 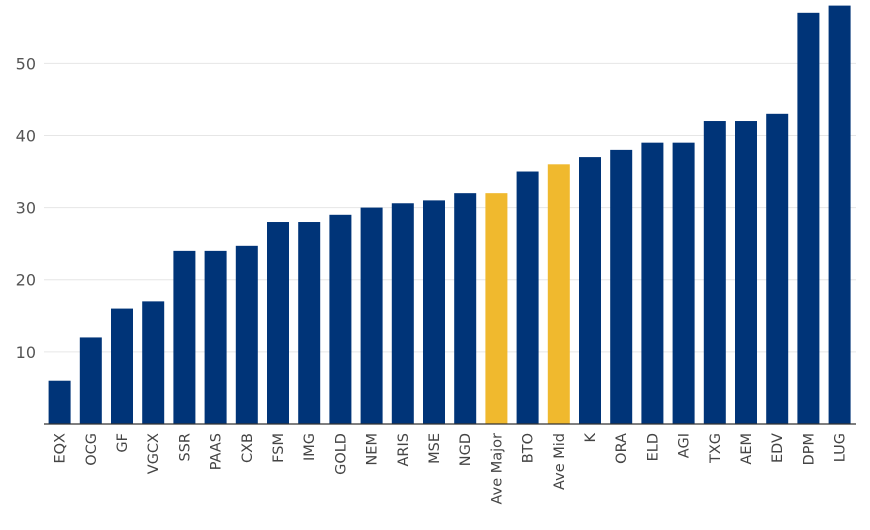 I want to click on x-category-label: GOLD, so click(x=341, y=454).